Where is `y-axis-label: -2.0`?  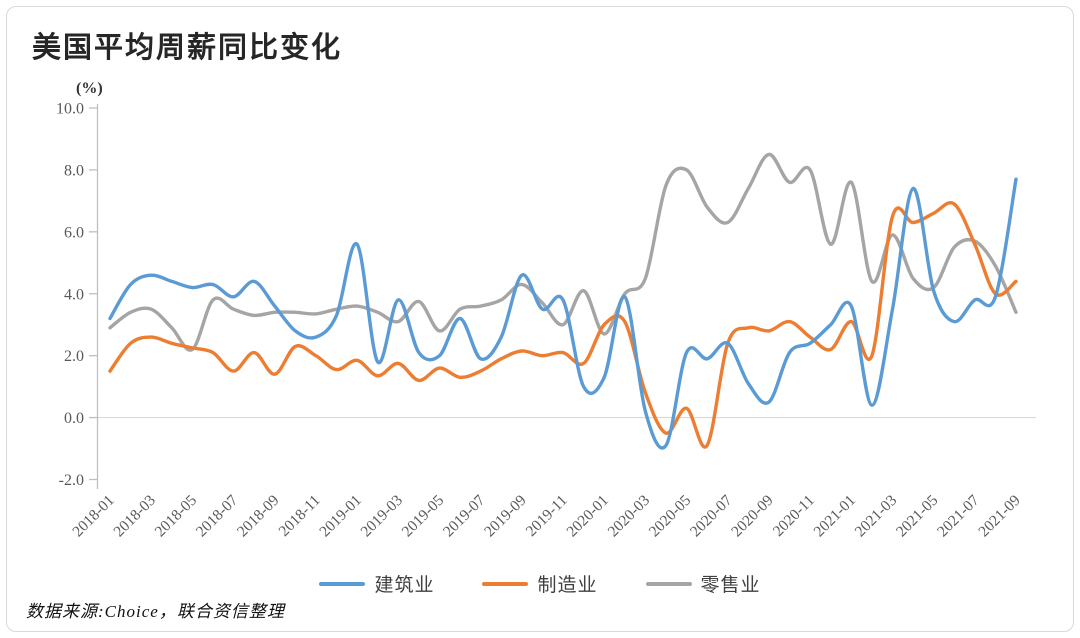 y-axis-label: -2.0 is located at coordinates (71, 480).